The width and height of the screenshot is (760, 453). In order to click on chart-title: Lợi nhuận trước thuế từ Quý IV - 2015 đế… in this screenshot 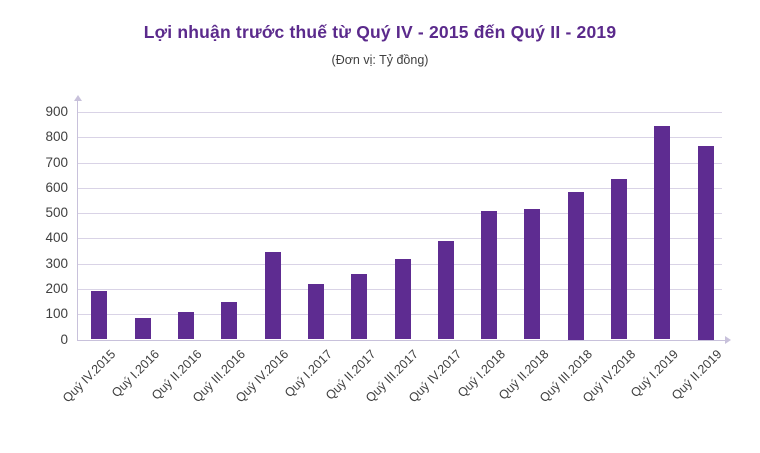, I will do `click(380, 32)`.